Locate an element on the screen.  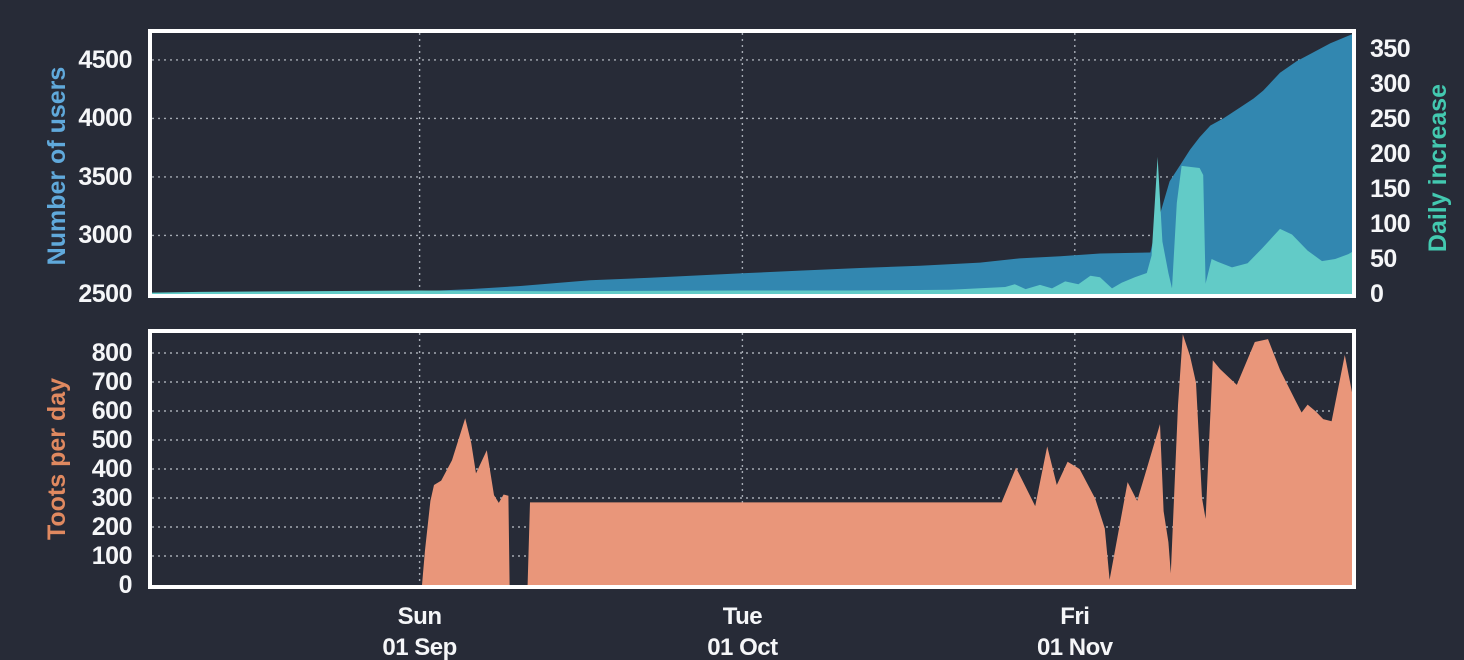
y-right-tick-label: 0 is located at coordinates (1377, 294).